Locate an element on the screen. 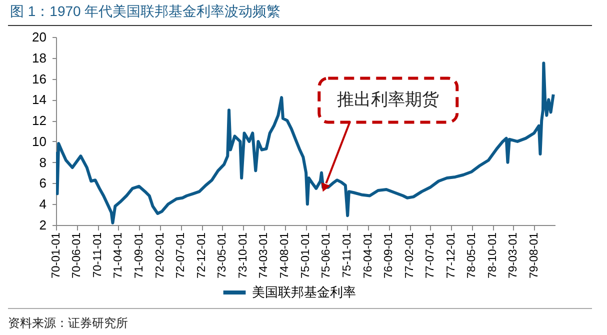 This screenshot has width=607, height=335. x-tick-label: 70-06-01 is located at coordinates (77, 255).